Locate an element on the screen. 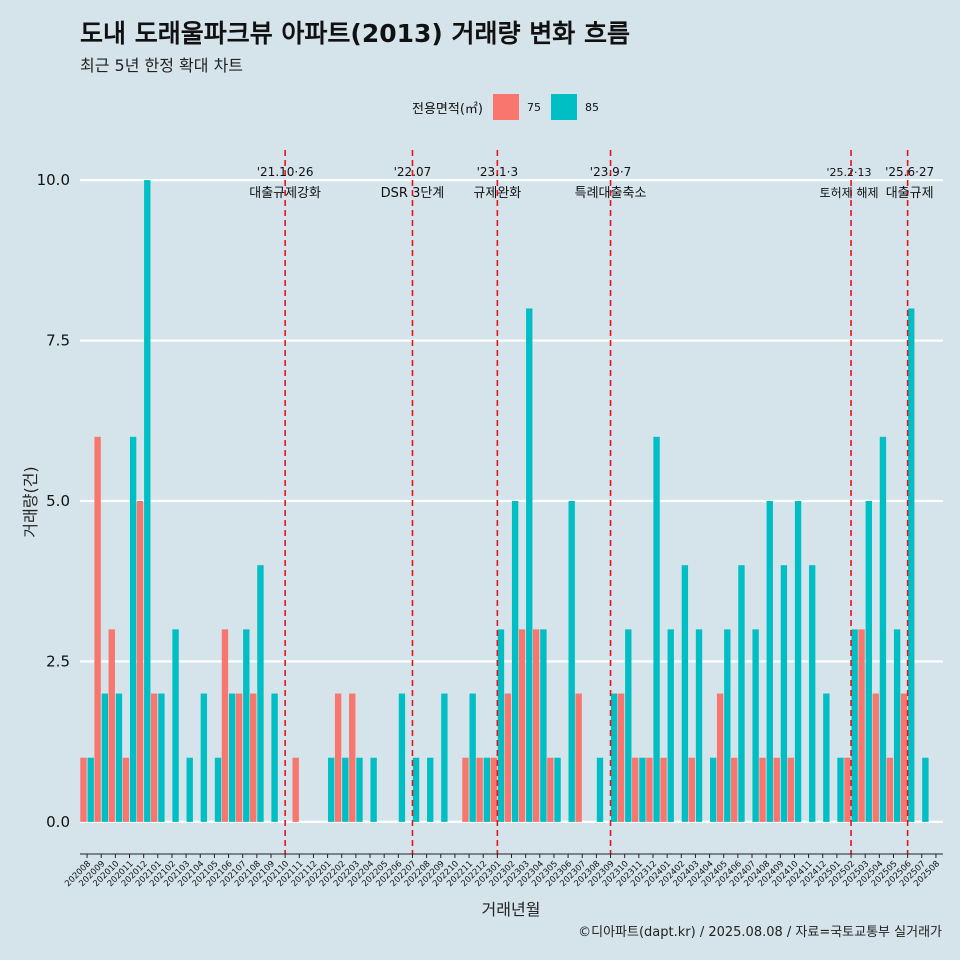 The width and height of the screenshot is (960, 960). legend-label-85: 85 is located at coordinates (591, 107).